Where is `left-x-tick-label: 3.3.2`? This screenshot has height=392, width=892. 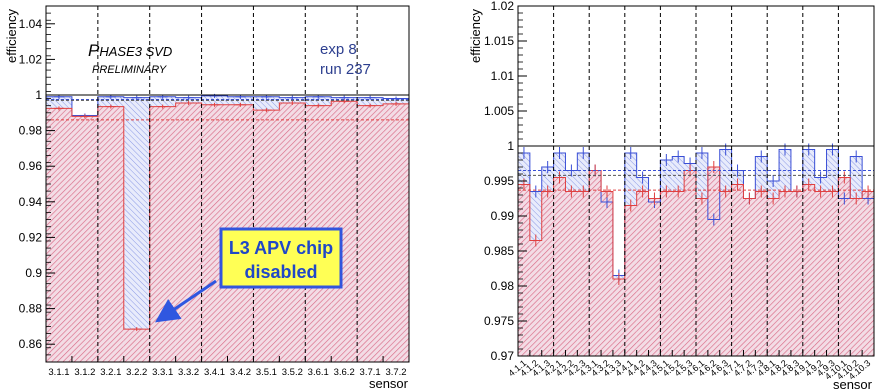 left-x-tick-label: 3.3.2 is located at coordinates (188, 372).